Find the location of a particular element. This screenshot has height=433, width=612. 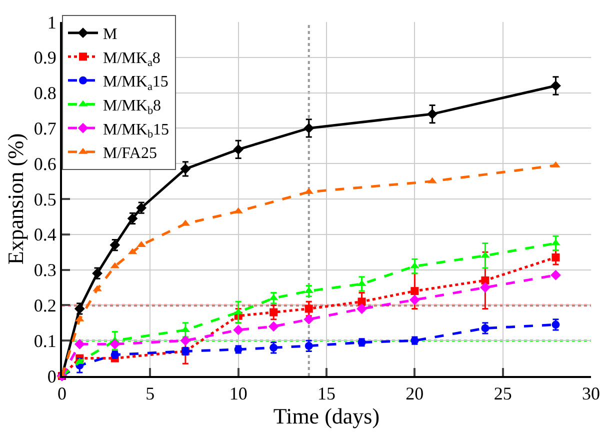

x-tick-label: 25 is located at coordinates (503, 394).